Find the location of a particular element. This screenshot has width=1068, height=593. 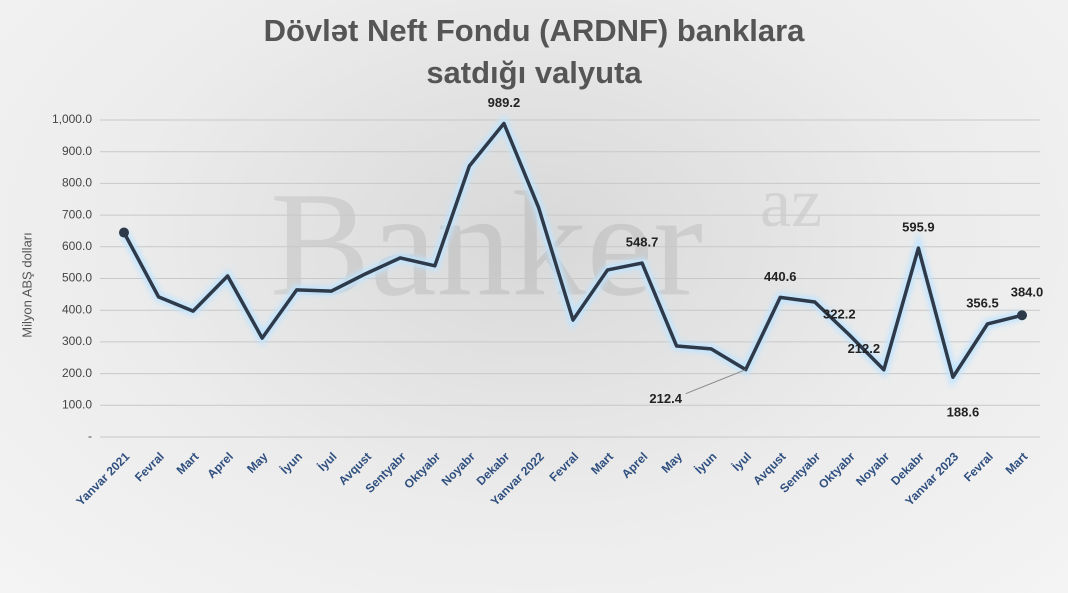

y-tick-label: - is located at coordinates (90, 436).